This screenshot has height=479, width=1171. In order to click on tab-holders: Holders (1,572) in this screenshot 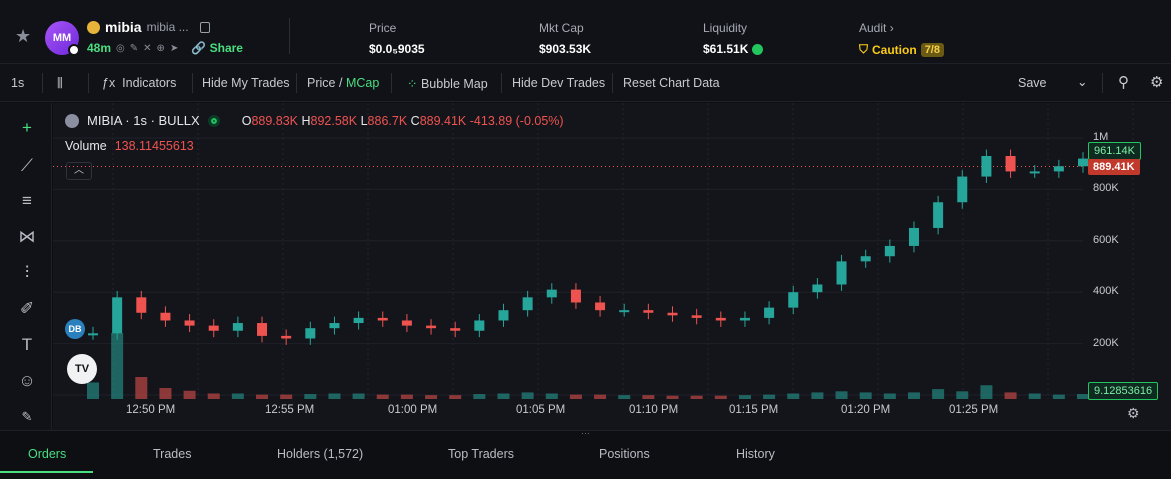, I will do `click(320, 454)`.